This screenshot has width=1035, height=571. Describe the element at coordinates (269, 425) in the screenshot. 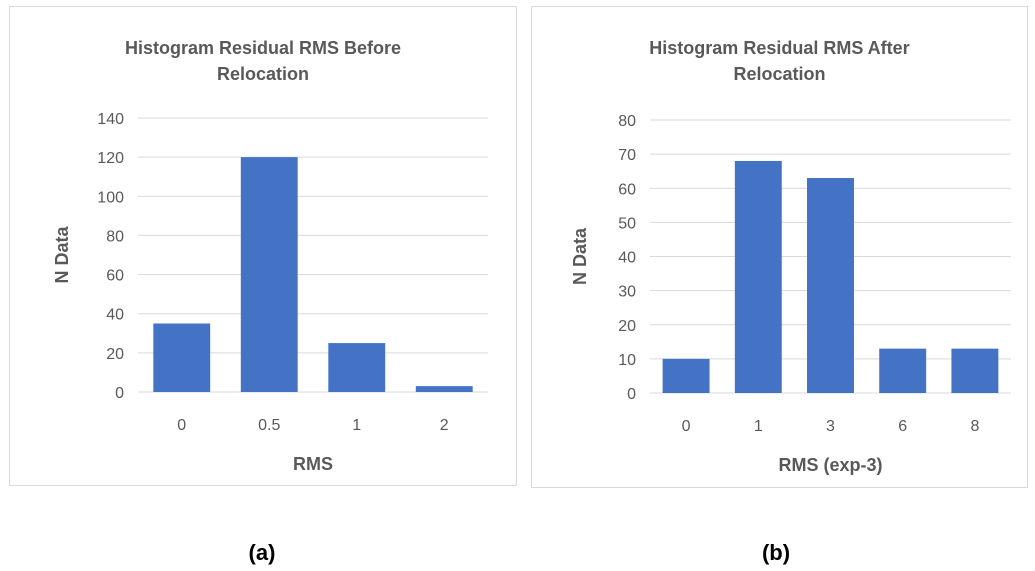

I see `x-tick-label: 0.5` at that location.